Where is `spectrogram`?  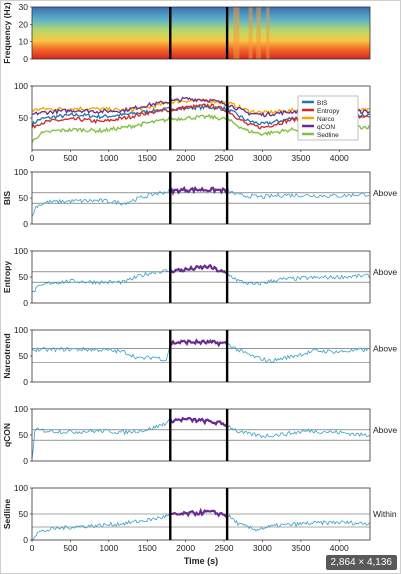 spectrogram is located at coordinates (201, 33).